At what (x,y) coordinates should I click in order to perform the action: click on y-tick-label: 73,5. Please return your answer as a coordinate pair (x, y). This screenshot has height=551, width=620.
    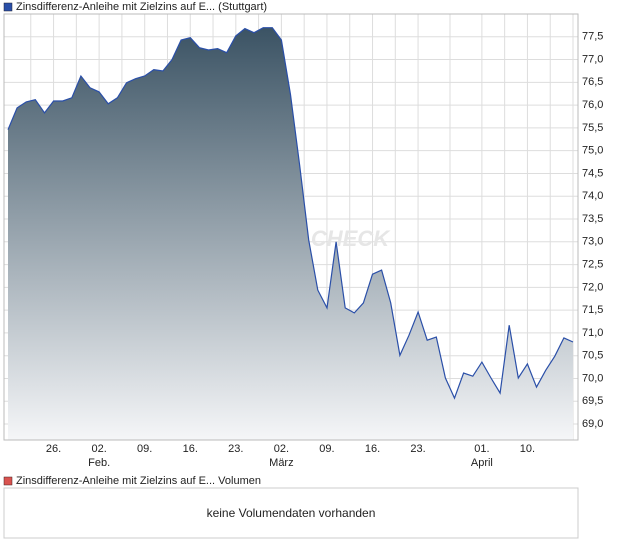
    Looking at the image, I should click on (592, 219).